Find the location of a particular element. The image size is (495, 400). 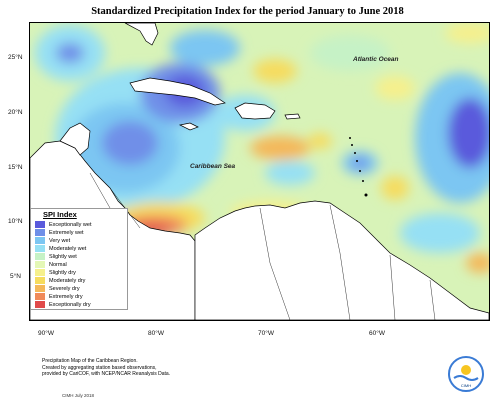

legend-label: Moderately wet is located at coordinates (68, 249).